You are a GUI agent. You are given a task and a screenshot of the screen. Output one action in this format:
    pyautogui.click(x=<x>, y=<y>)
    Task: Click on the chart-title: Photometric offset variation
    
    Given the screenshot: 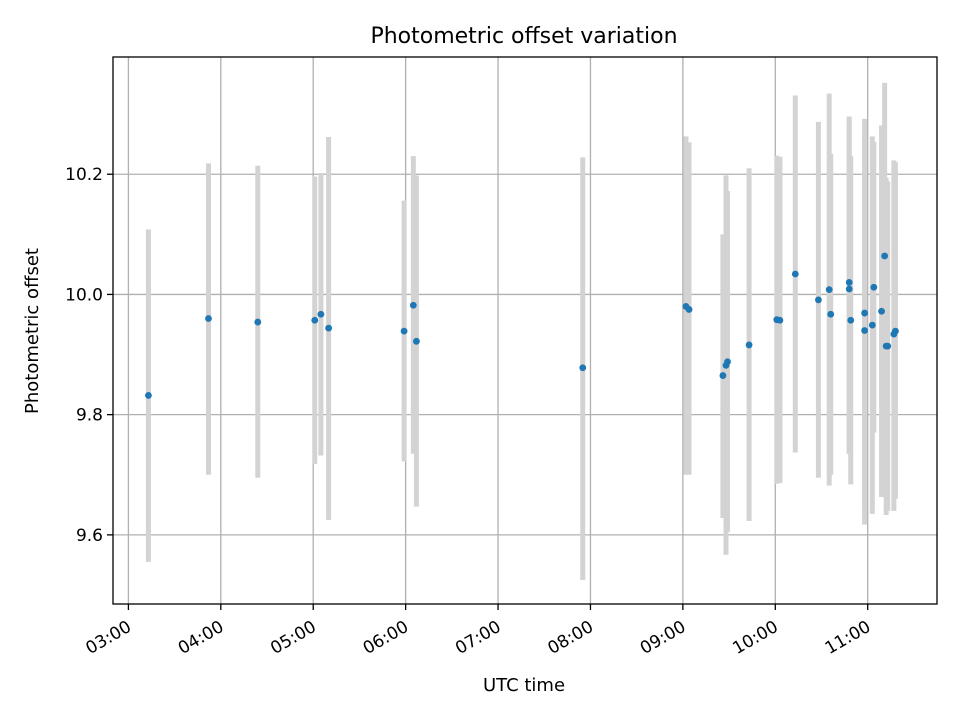 What is the action you would take?
    pyautogui.click(x=523, y=36)
    